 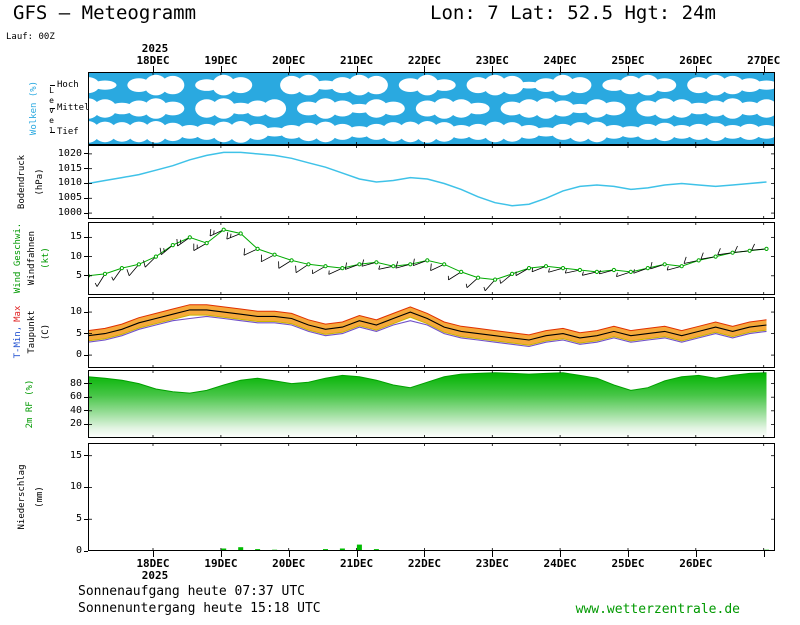 What do you see at coordinates (69, 153) in the screenshot?
I see `y-axis-tick-label: 1020` at bounding box center [69, 153].